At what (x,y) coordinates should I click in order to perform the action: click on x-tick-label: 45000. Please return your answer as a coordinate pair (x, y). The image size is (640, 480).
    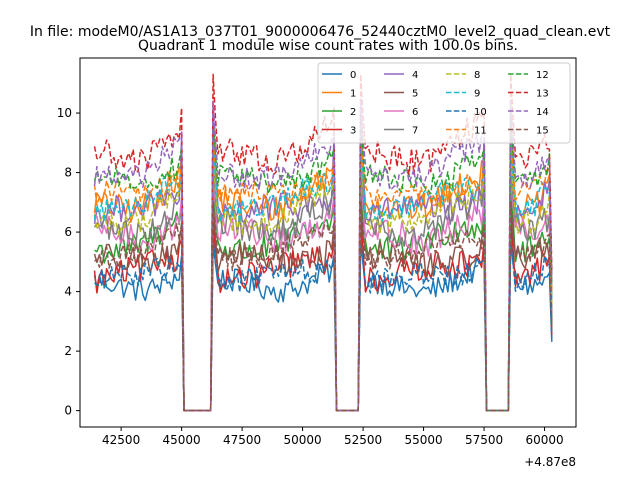
    Looking at the image, I should click on (182, 440).